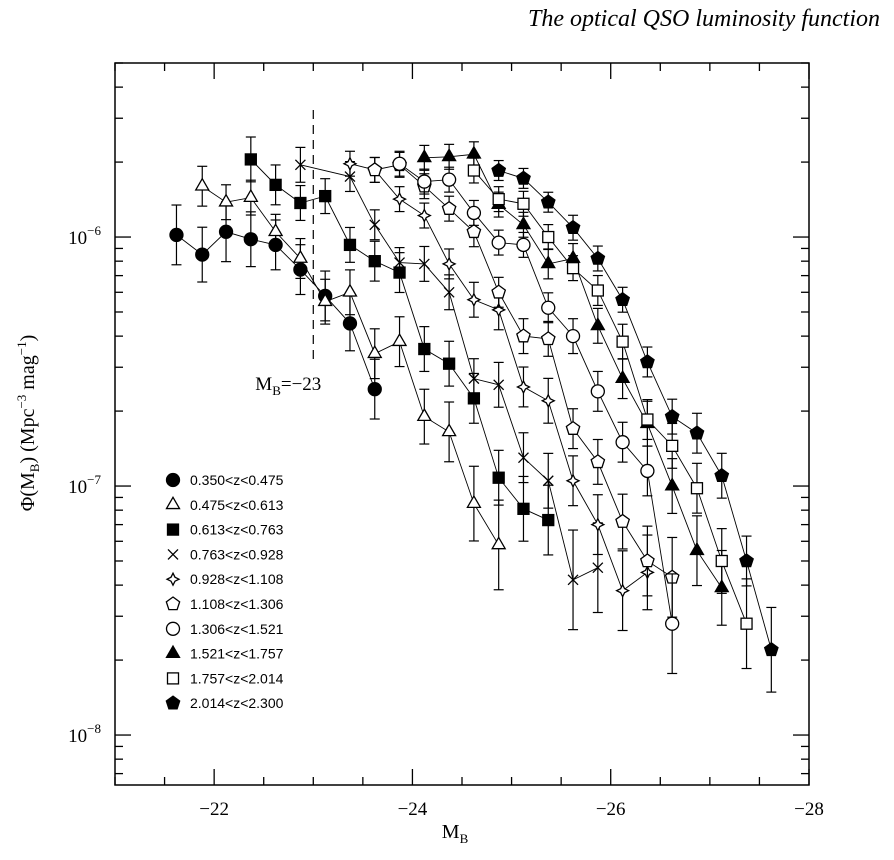 The image size is (894, 860). What do you see at coordinates (237, 629) in the screenshot?
I see `legend-label: 1.306<z<1.521` at bounding box center [237, 629].